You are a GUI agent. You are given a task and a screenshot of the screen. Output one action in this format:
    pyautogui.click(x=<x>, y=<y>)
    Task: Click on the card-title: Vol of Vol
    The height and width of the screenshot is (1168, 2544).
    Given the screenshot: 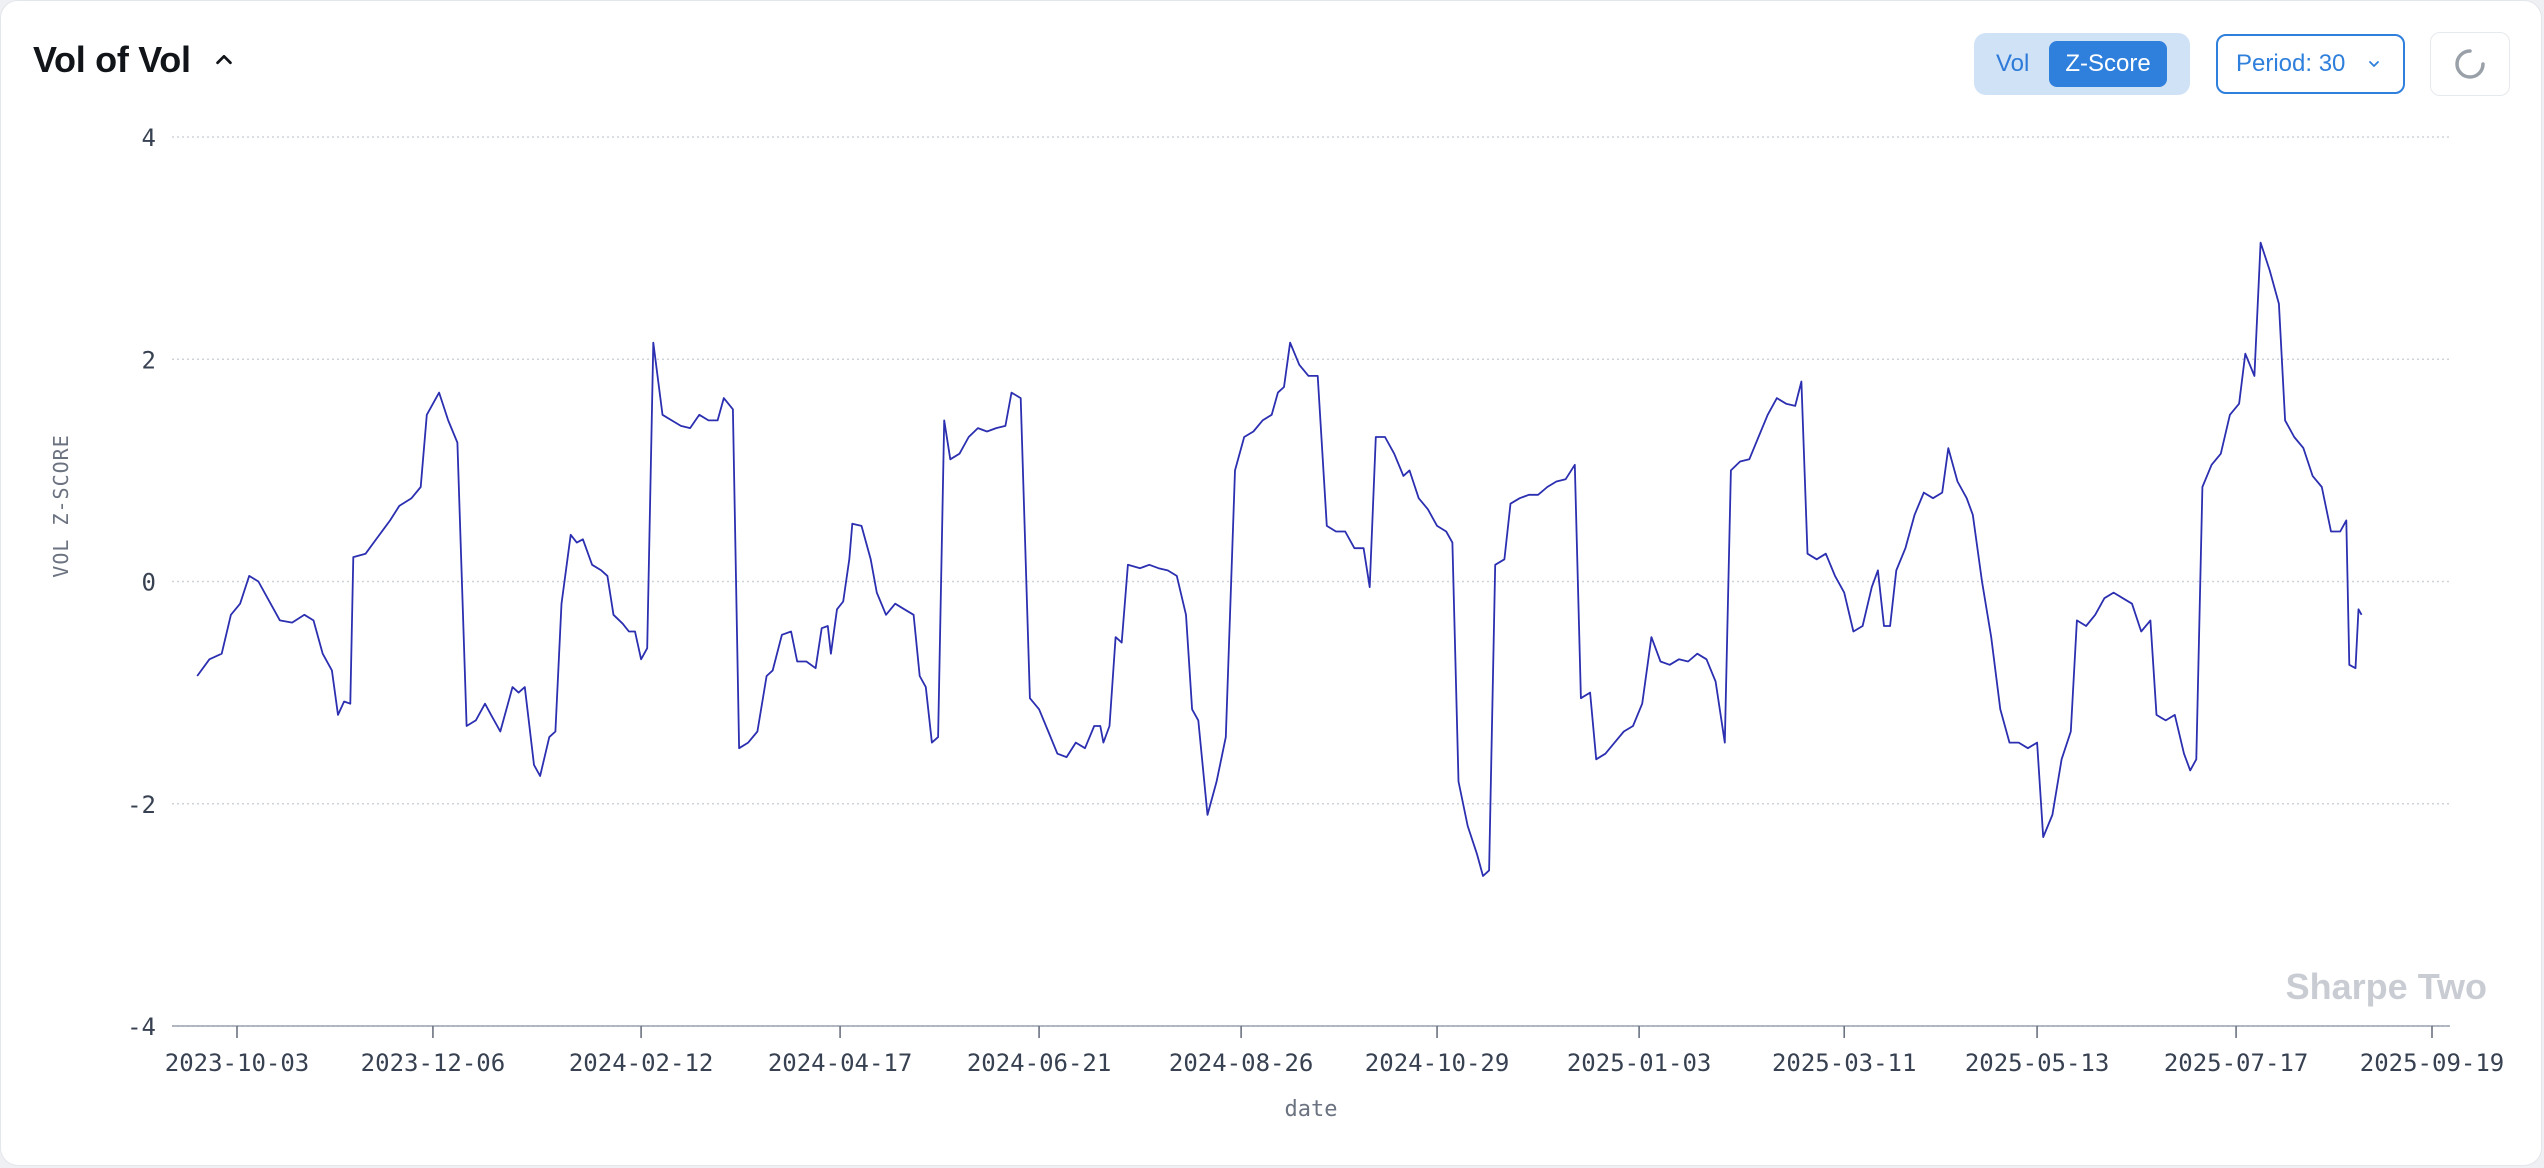 What is the action you would take?
    pyautogui.click(x=112, y=59)
    